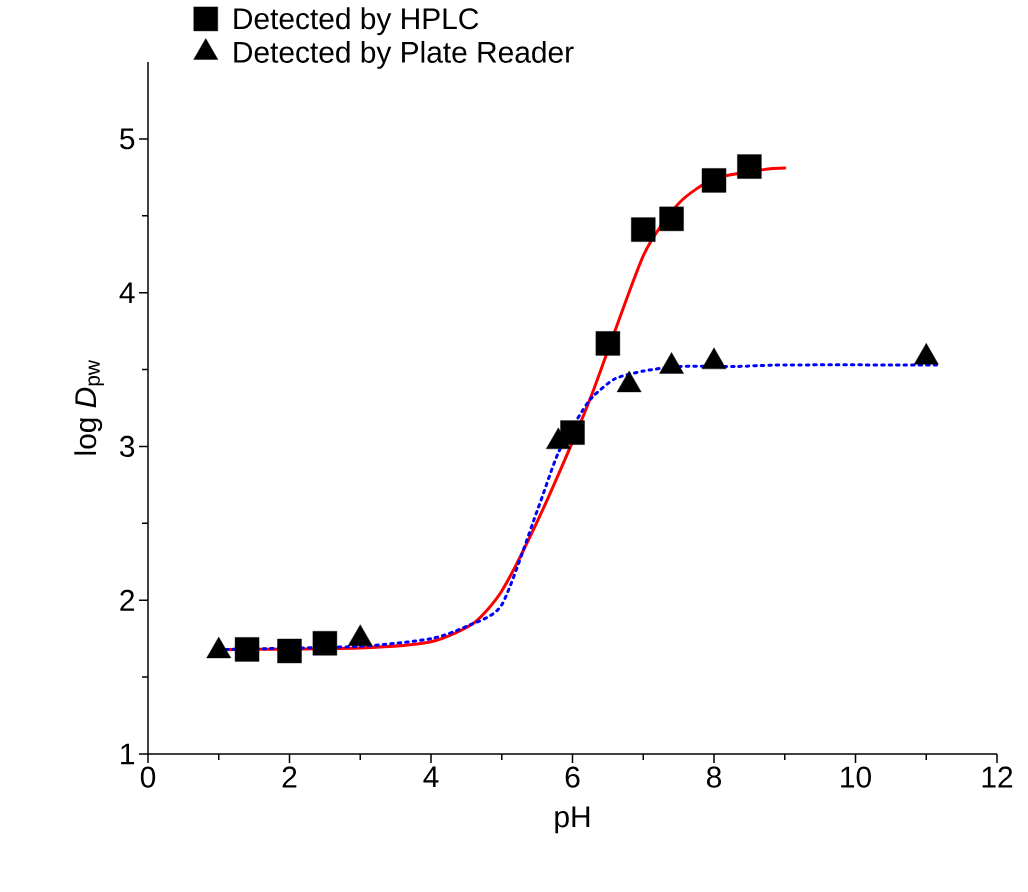 This screenshot has height=892, width=1028. What do you see at coordinates (128, 754) in the screenshot?
I see `y-tick-label: 1` at bounding box center [128, 754].